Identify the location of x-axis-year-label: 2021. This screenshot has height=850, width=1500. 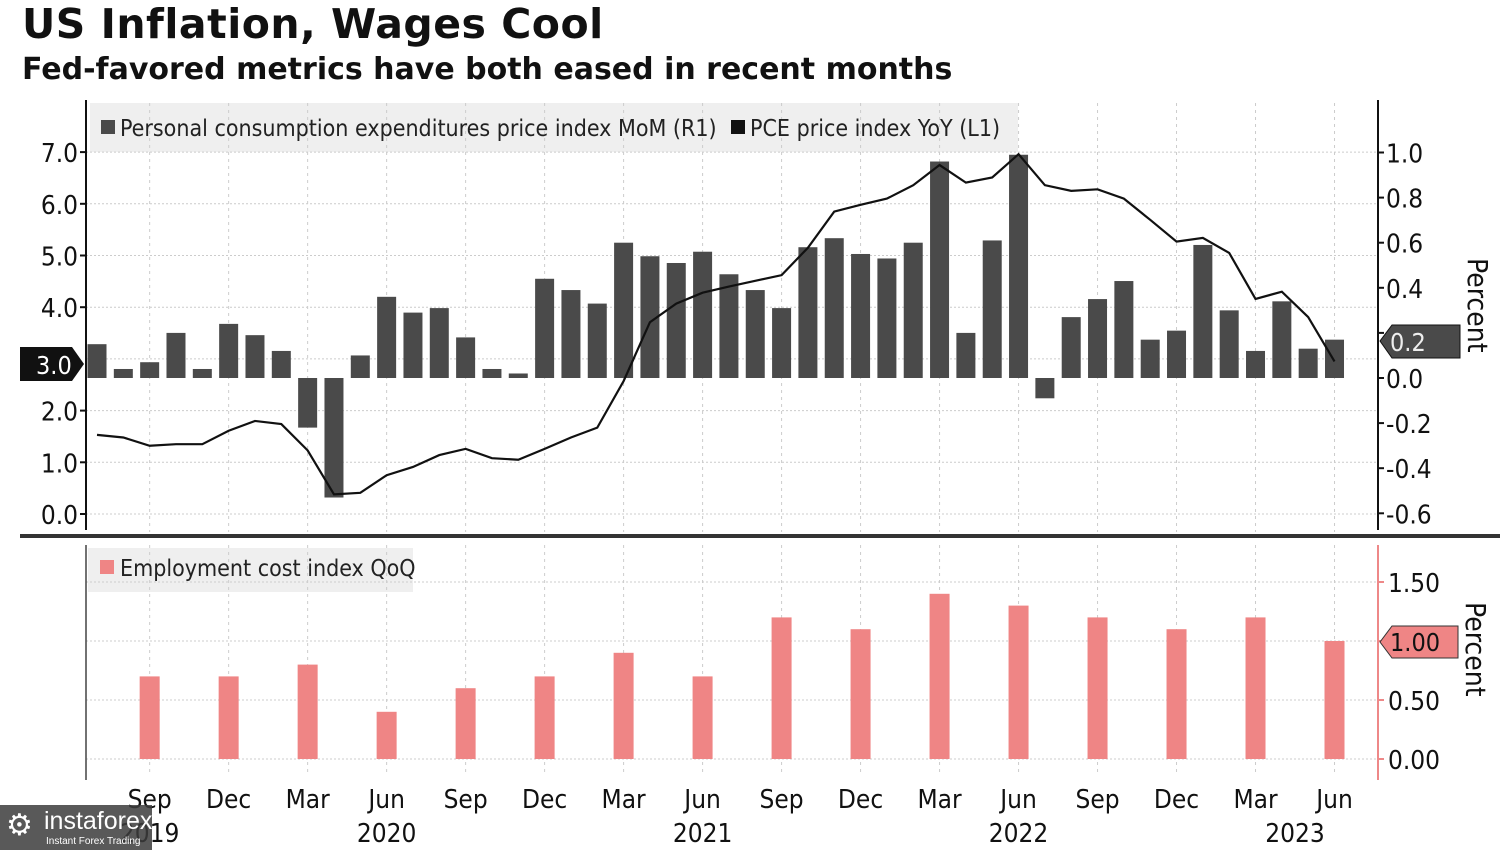
(703, 834).